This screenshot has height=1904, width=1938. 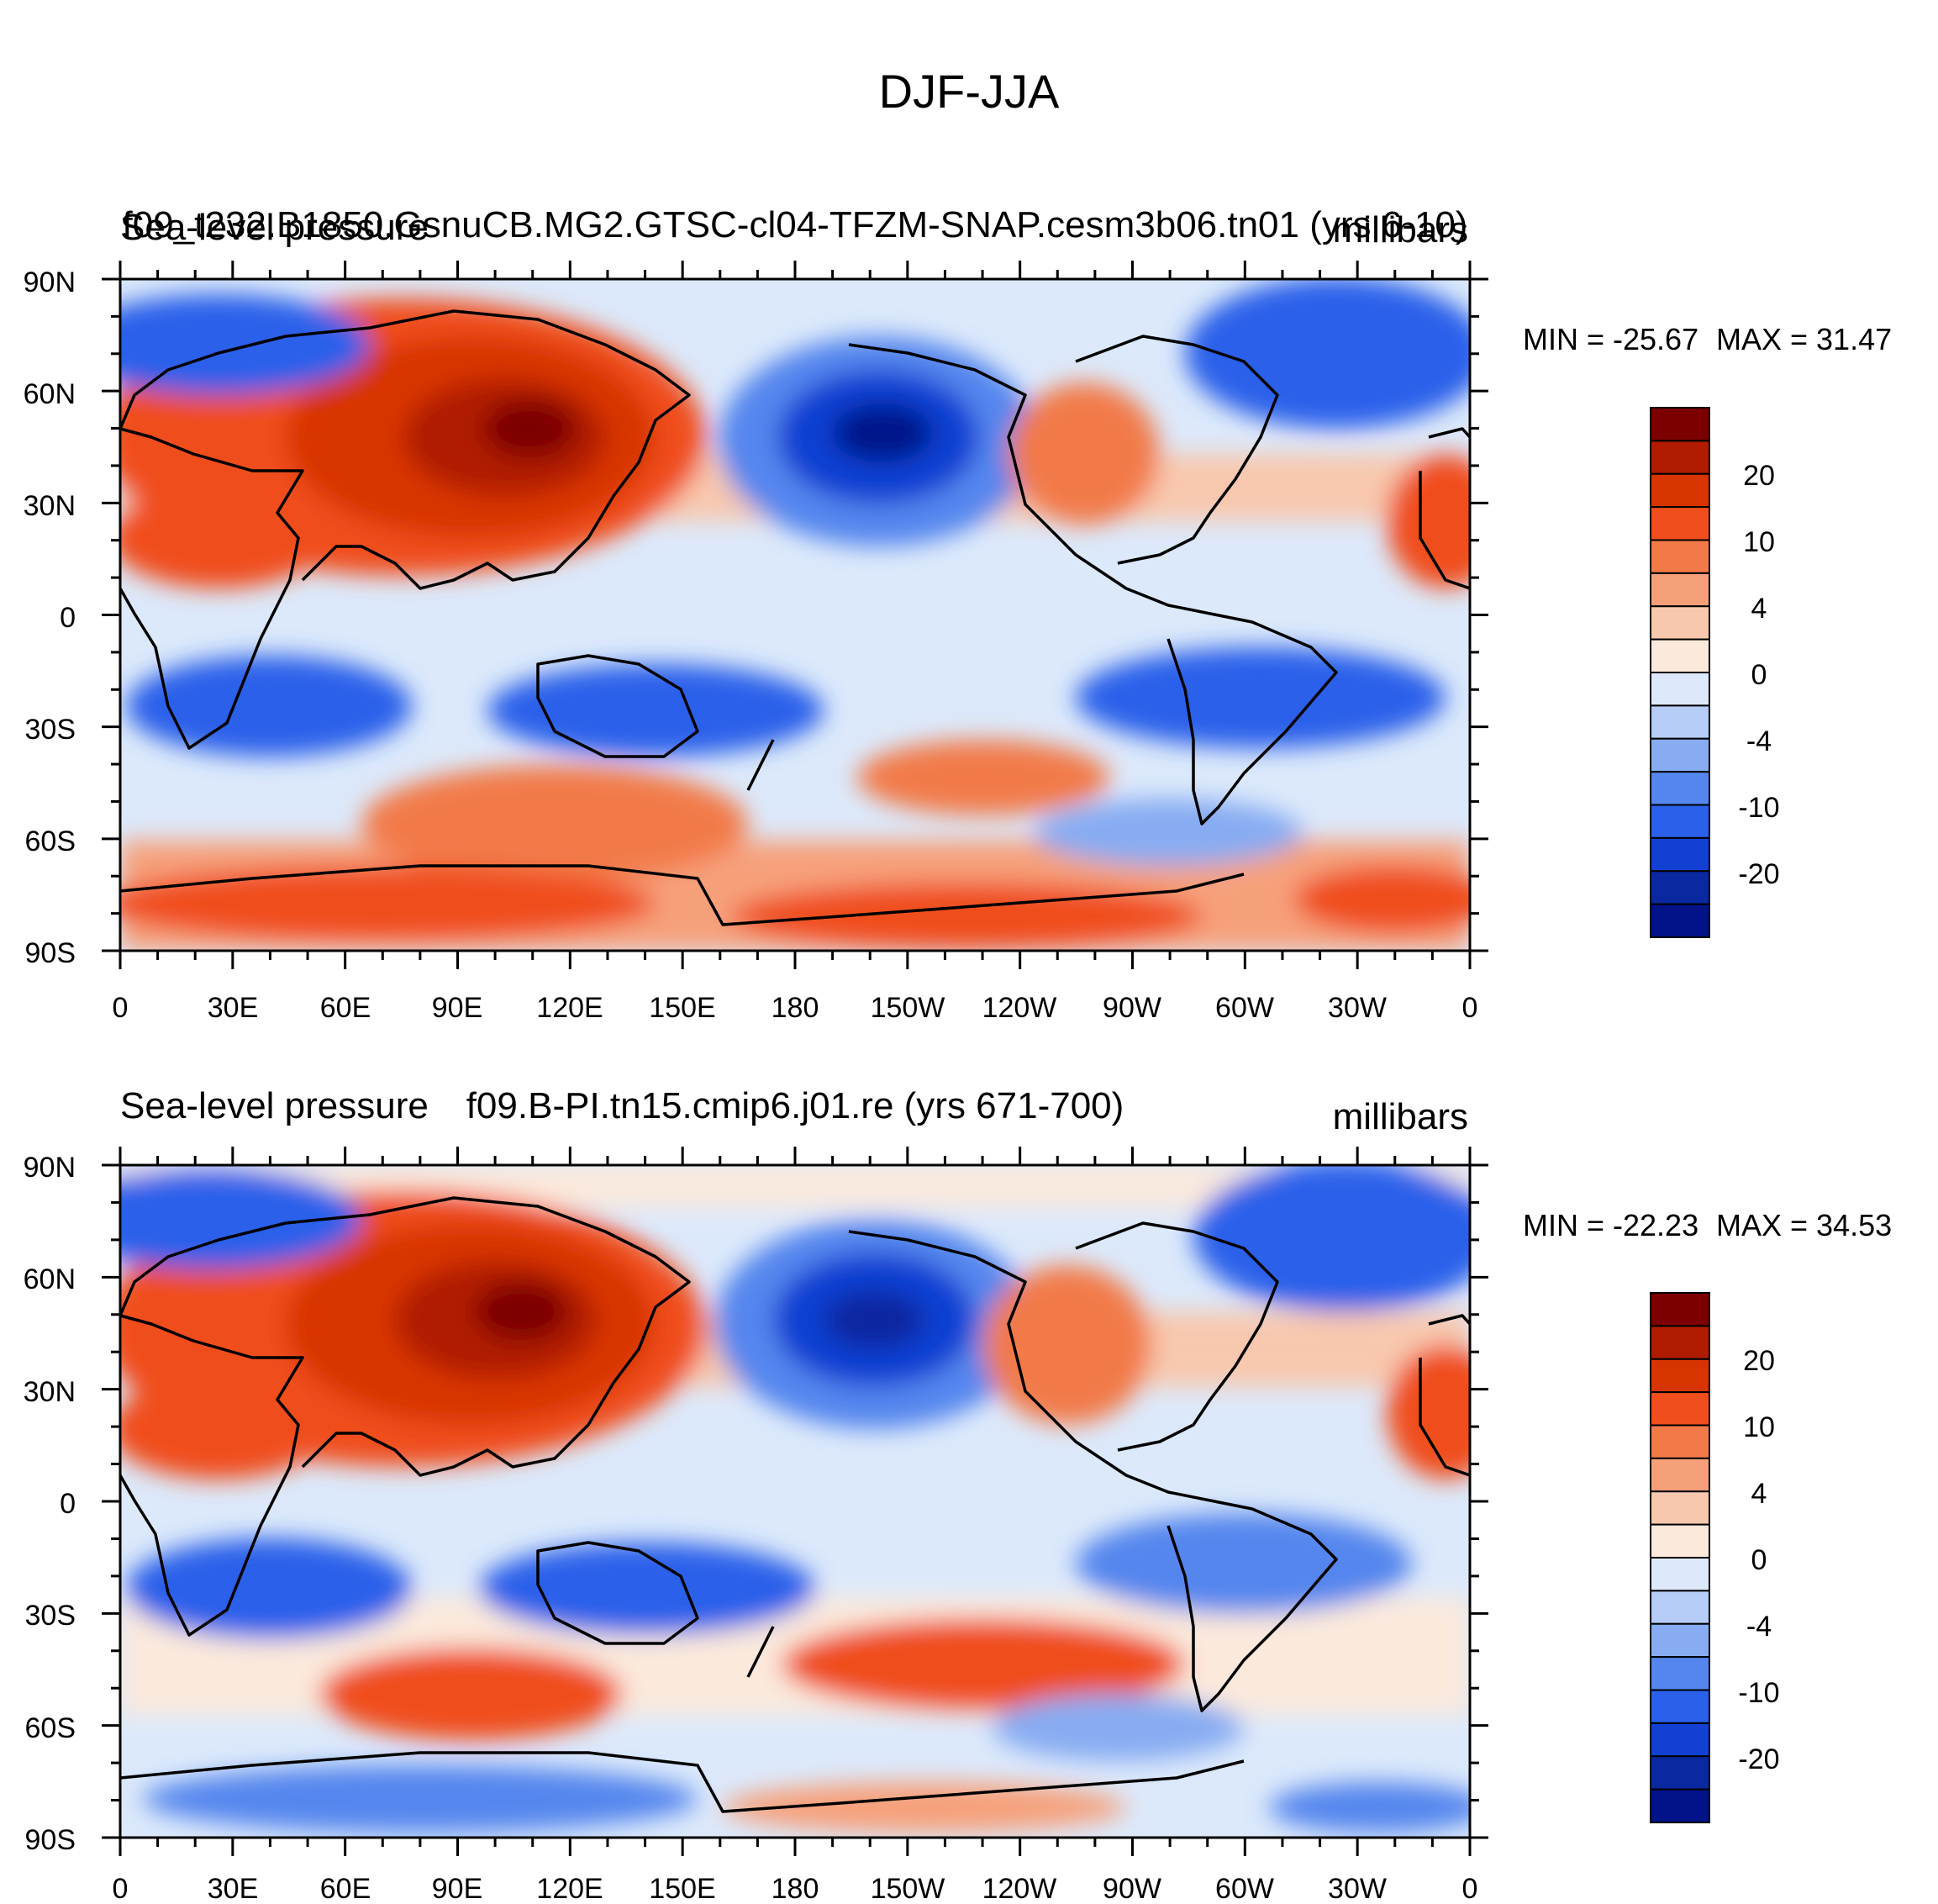 I want to click on panel-1-colorbar-labels: 20 10 4 0 -4 -10 -20, so click(x=1758, y=675).